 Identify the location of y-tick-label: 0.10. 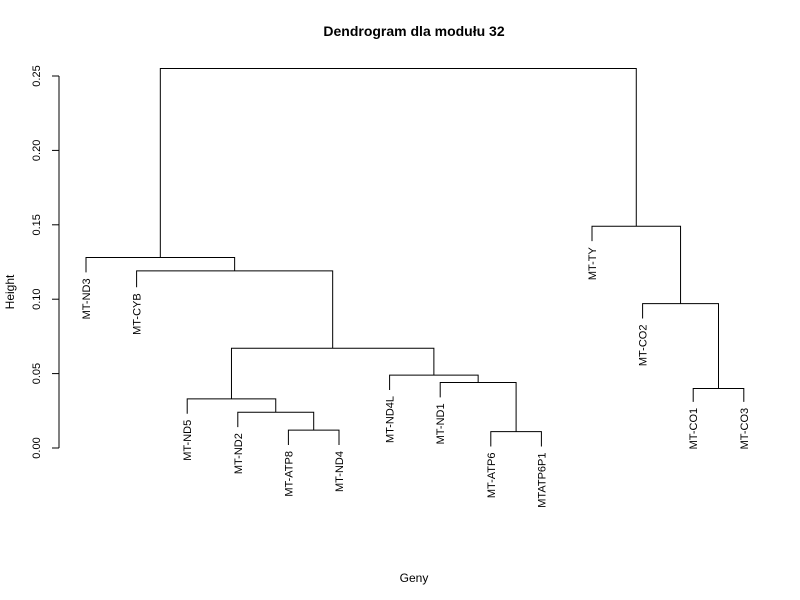
(37, 298).